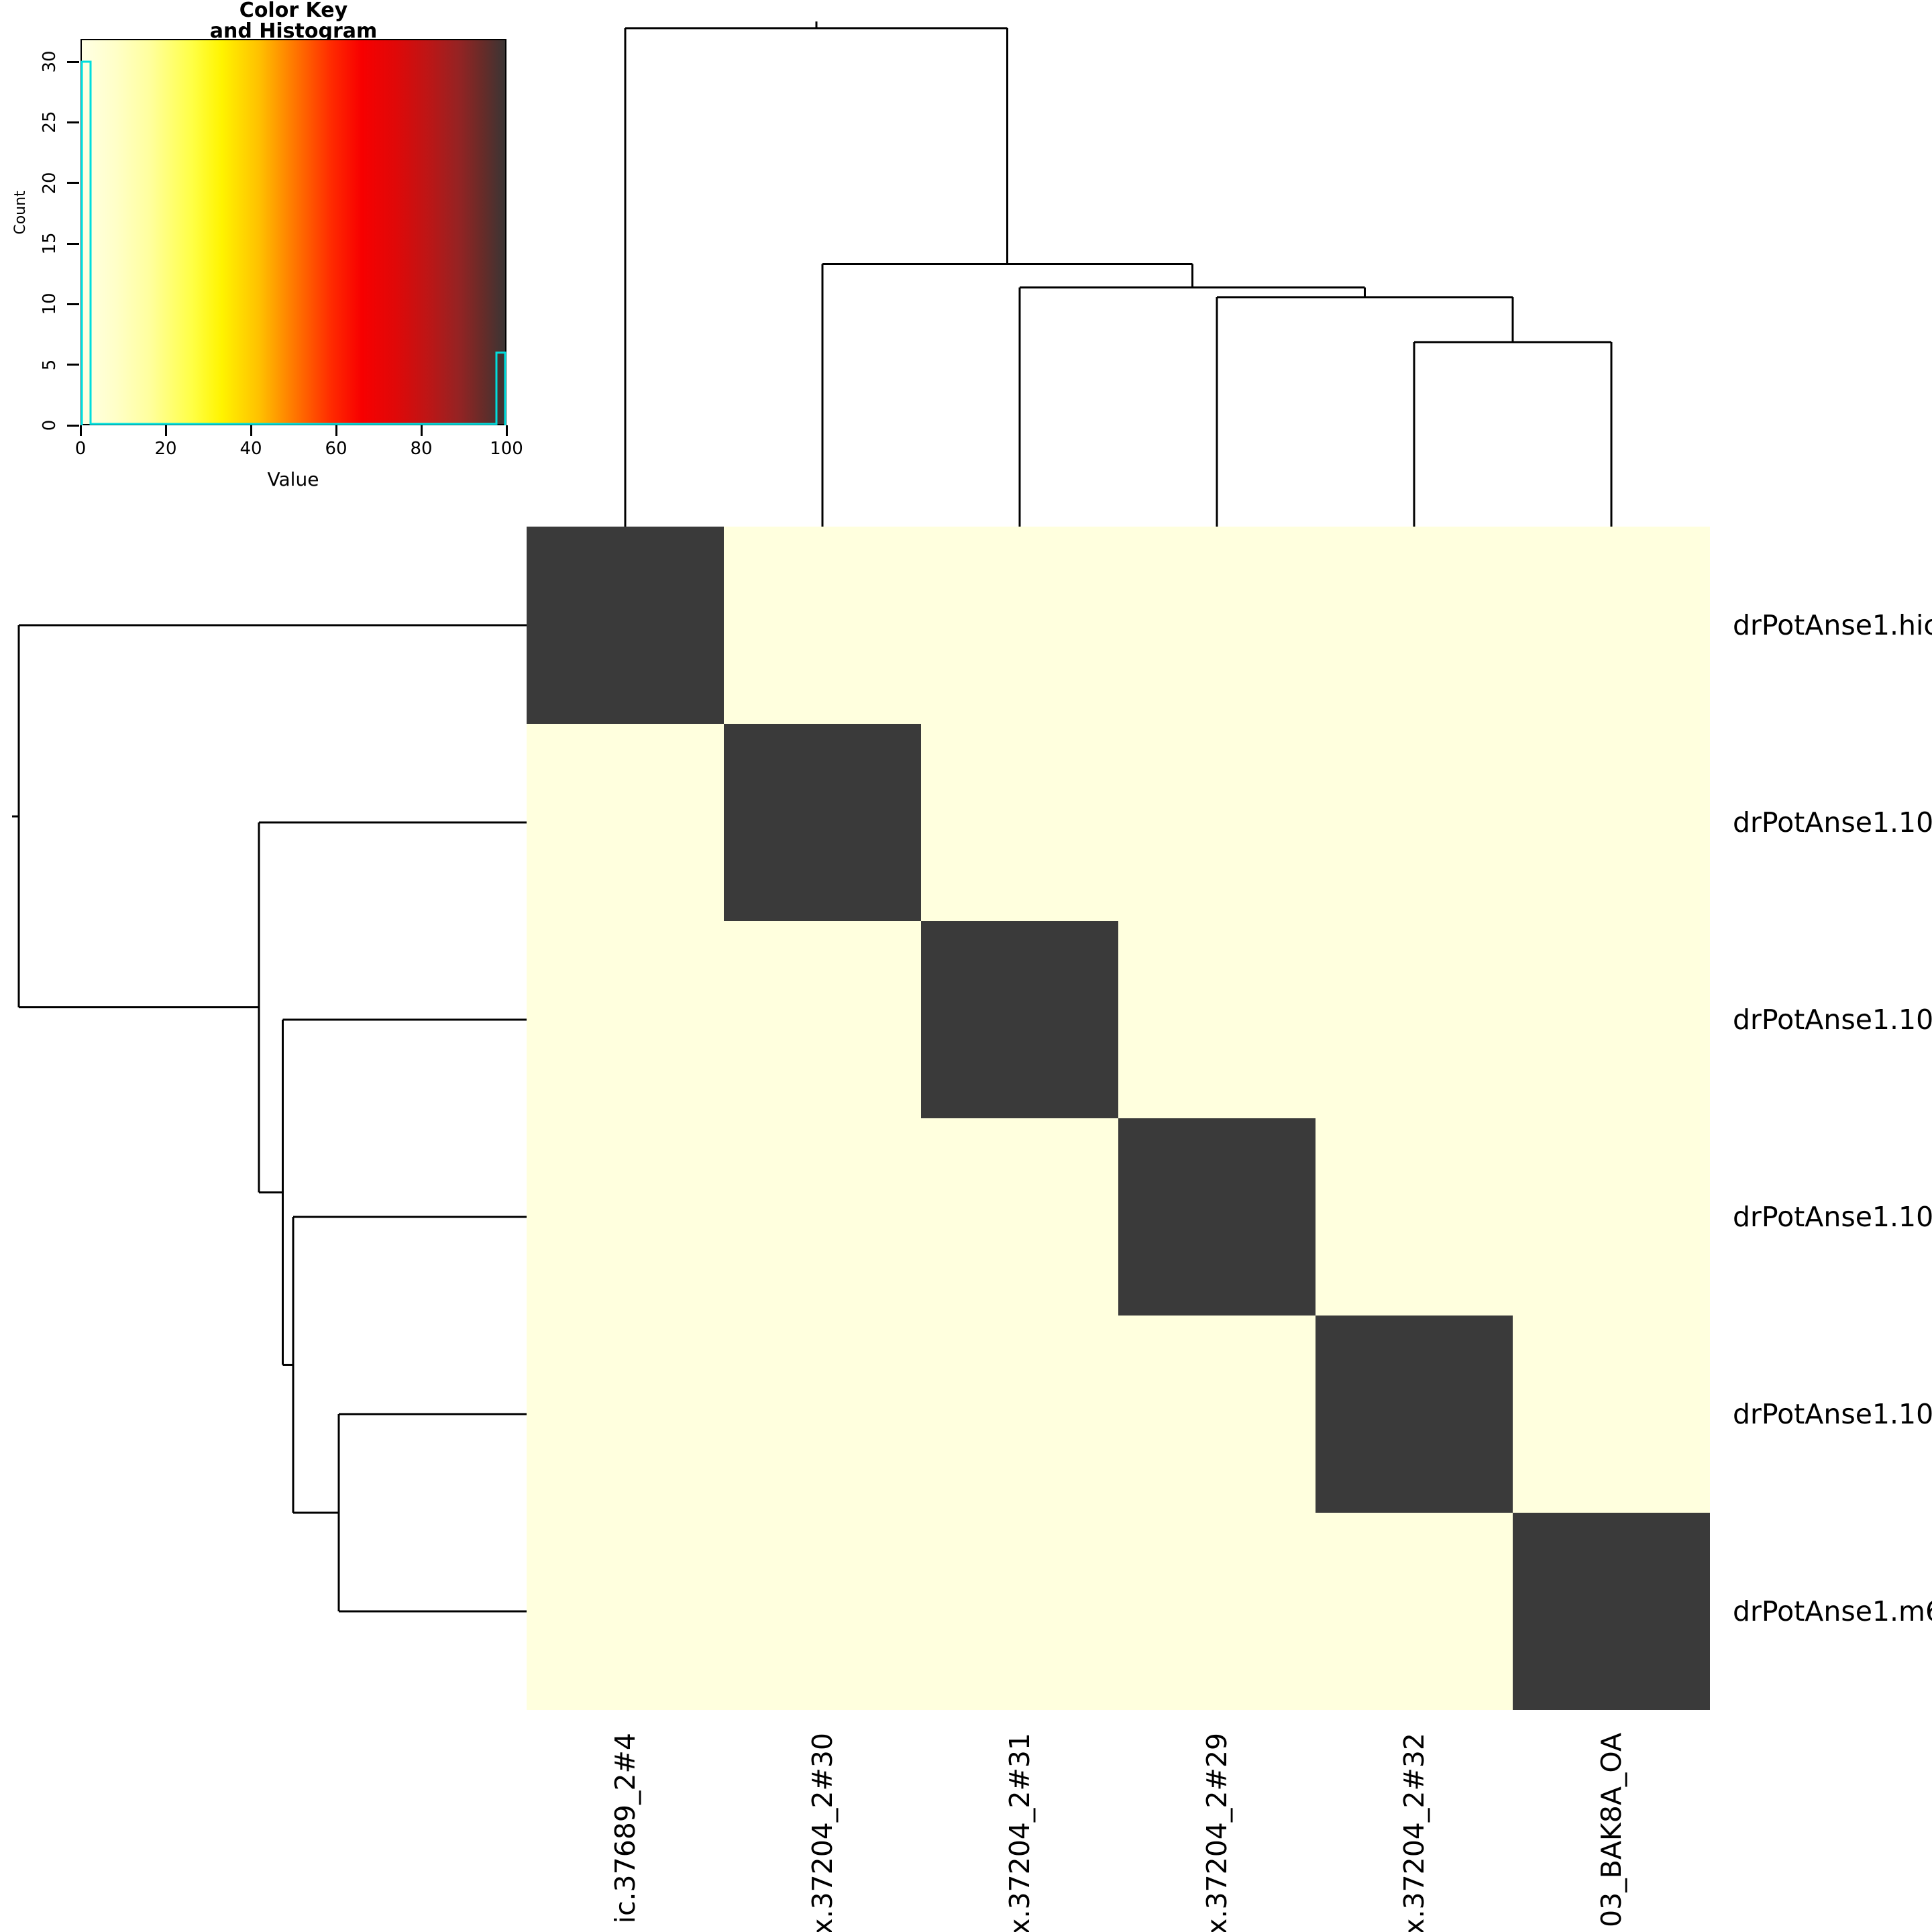  I want to click on color-key-x-axis-label: Value, so click(293, 479).